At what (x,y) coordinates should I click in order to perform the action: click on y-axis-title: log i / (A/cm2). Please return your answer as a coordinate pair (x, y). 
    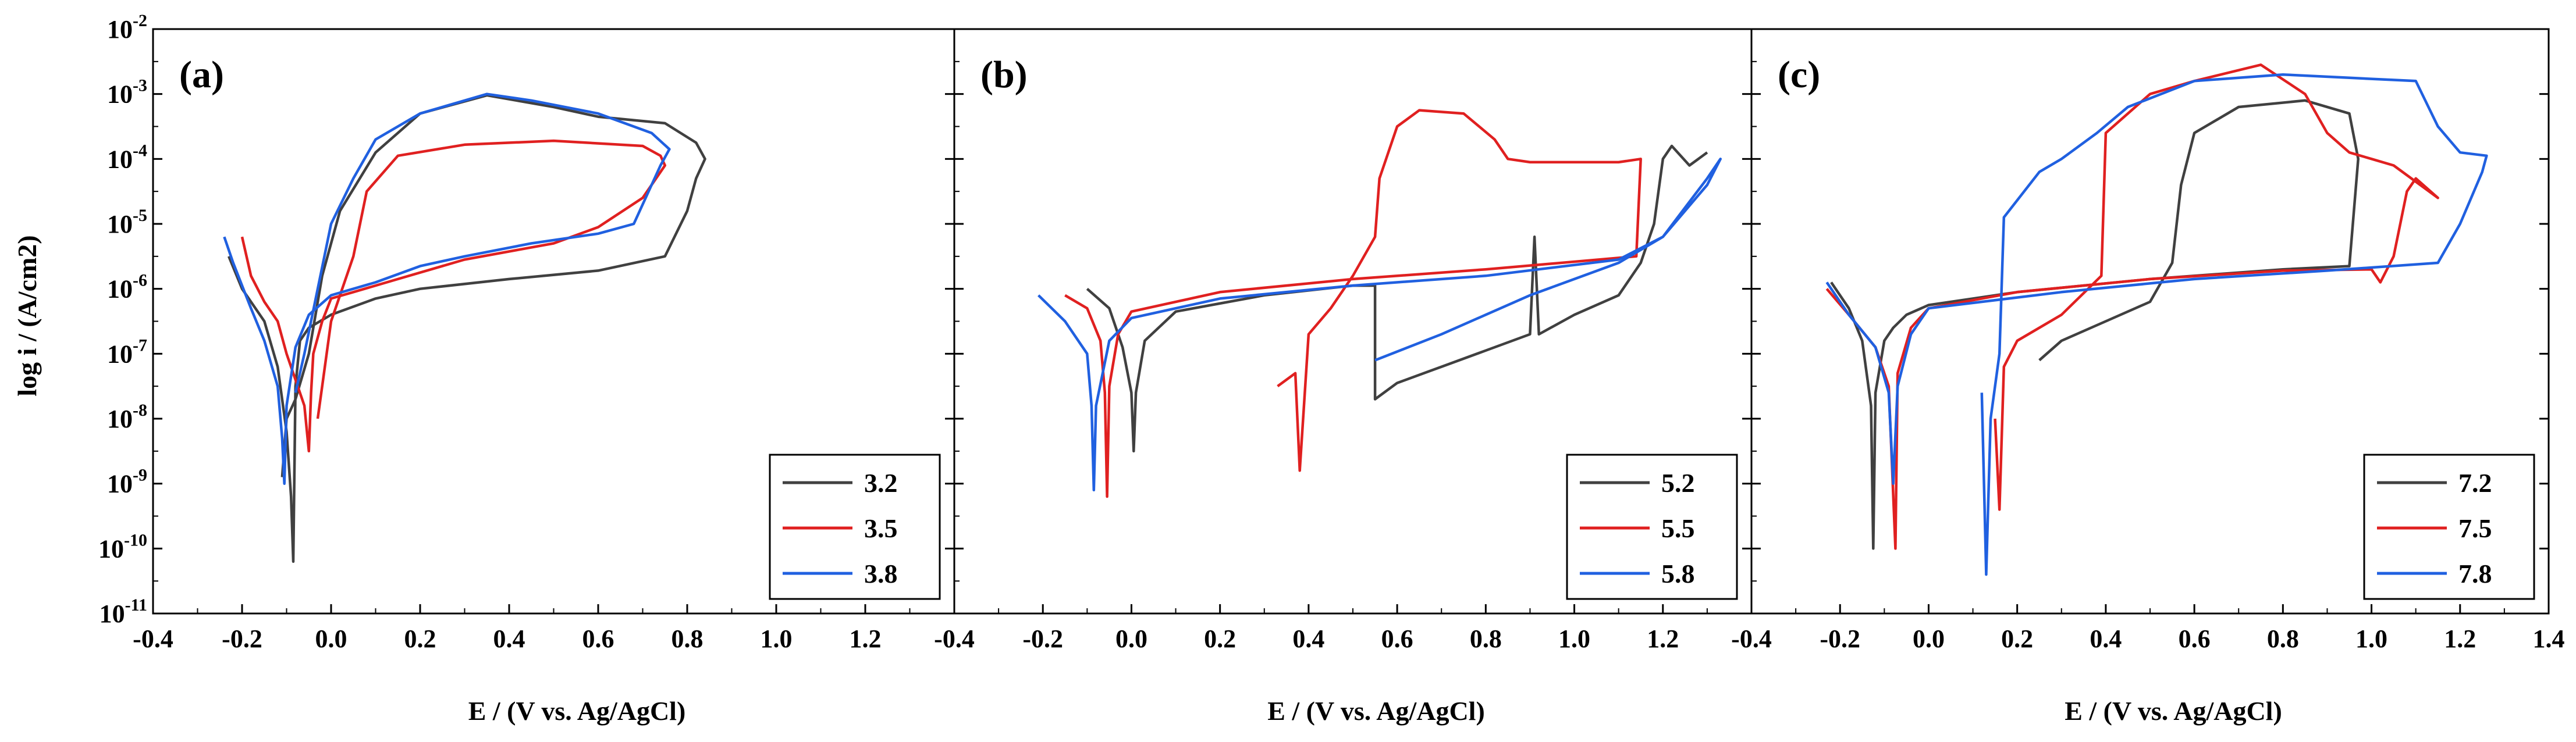
    Looking at the image, I should click on (27, 315).